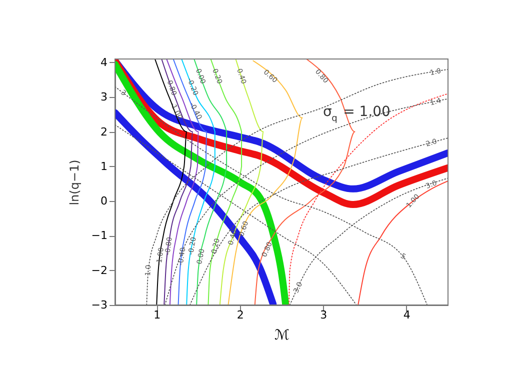 The image size is (507, 392). Describe the element at coordinates (99, 305) in the screenshot. I see `y-tick-label: −3` at that location.